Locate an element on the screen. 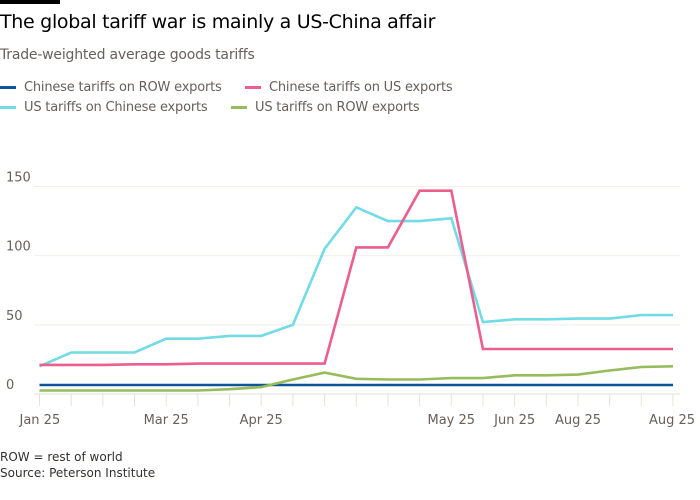 This screenshot has height=500, width=700. x-tick-label: Jan 25 is located at coordinates (40, 420).